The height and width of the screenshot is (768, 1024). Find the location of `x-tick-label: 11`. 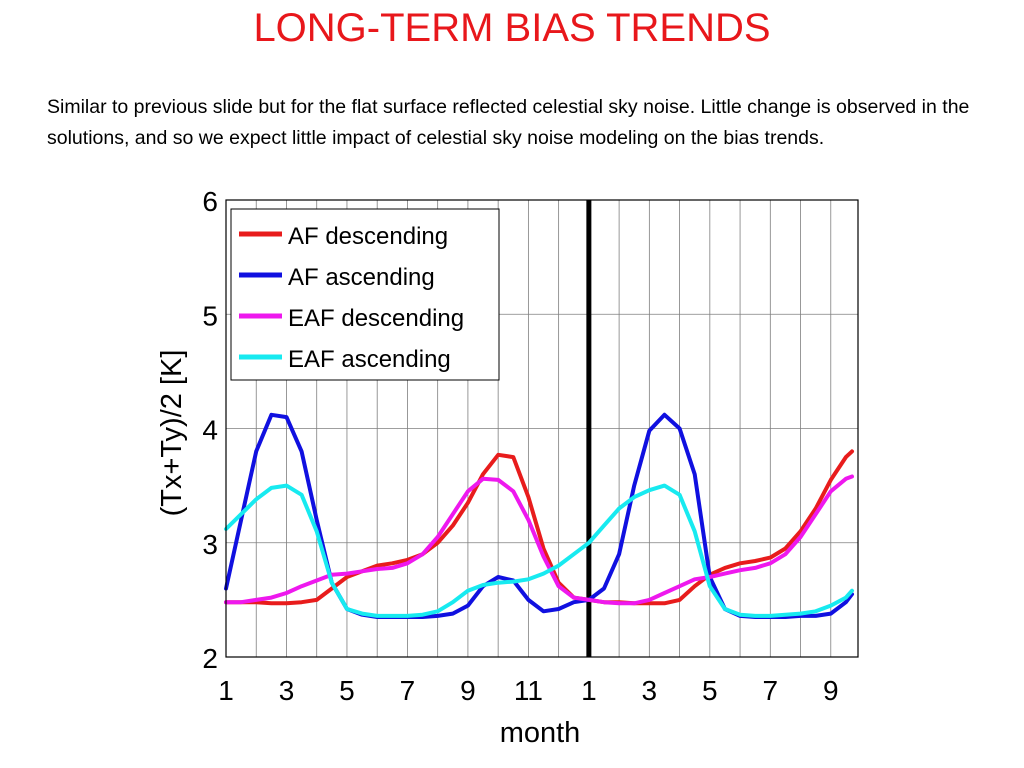

x-tick-label: 11 is located at coordinates (528, 690).